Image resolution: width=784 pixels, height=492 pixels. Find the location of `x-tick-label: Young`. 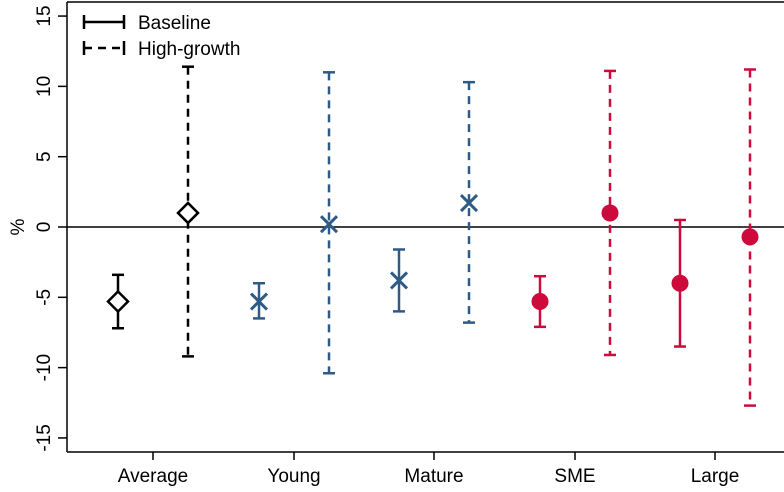

x-tick-label: Young is located at coordinates (293, 476).